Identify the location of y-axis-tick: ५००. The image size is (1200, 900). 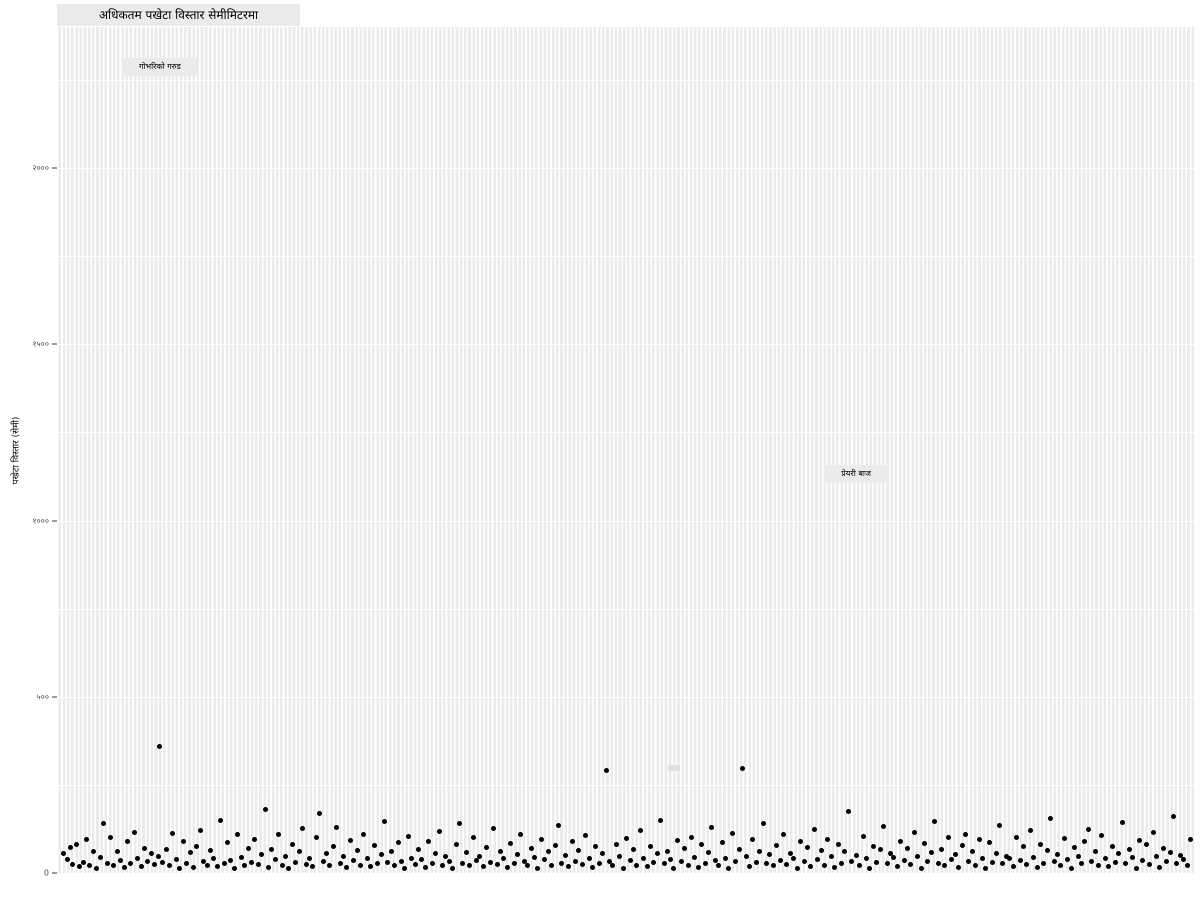
(47, 696).